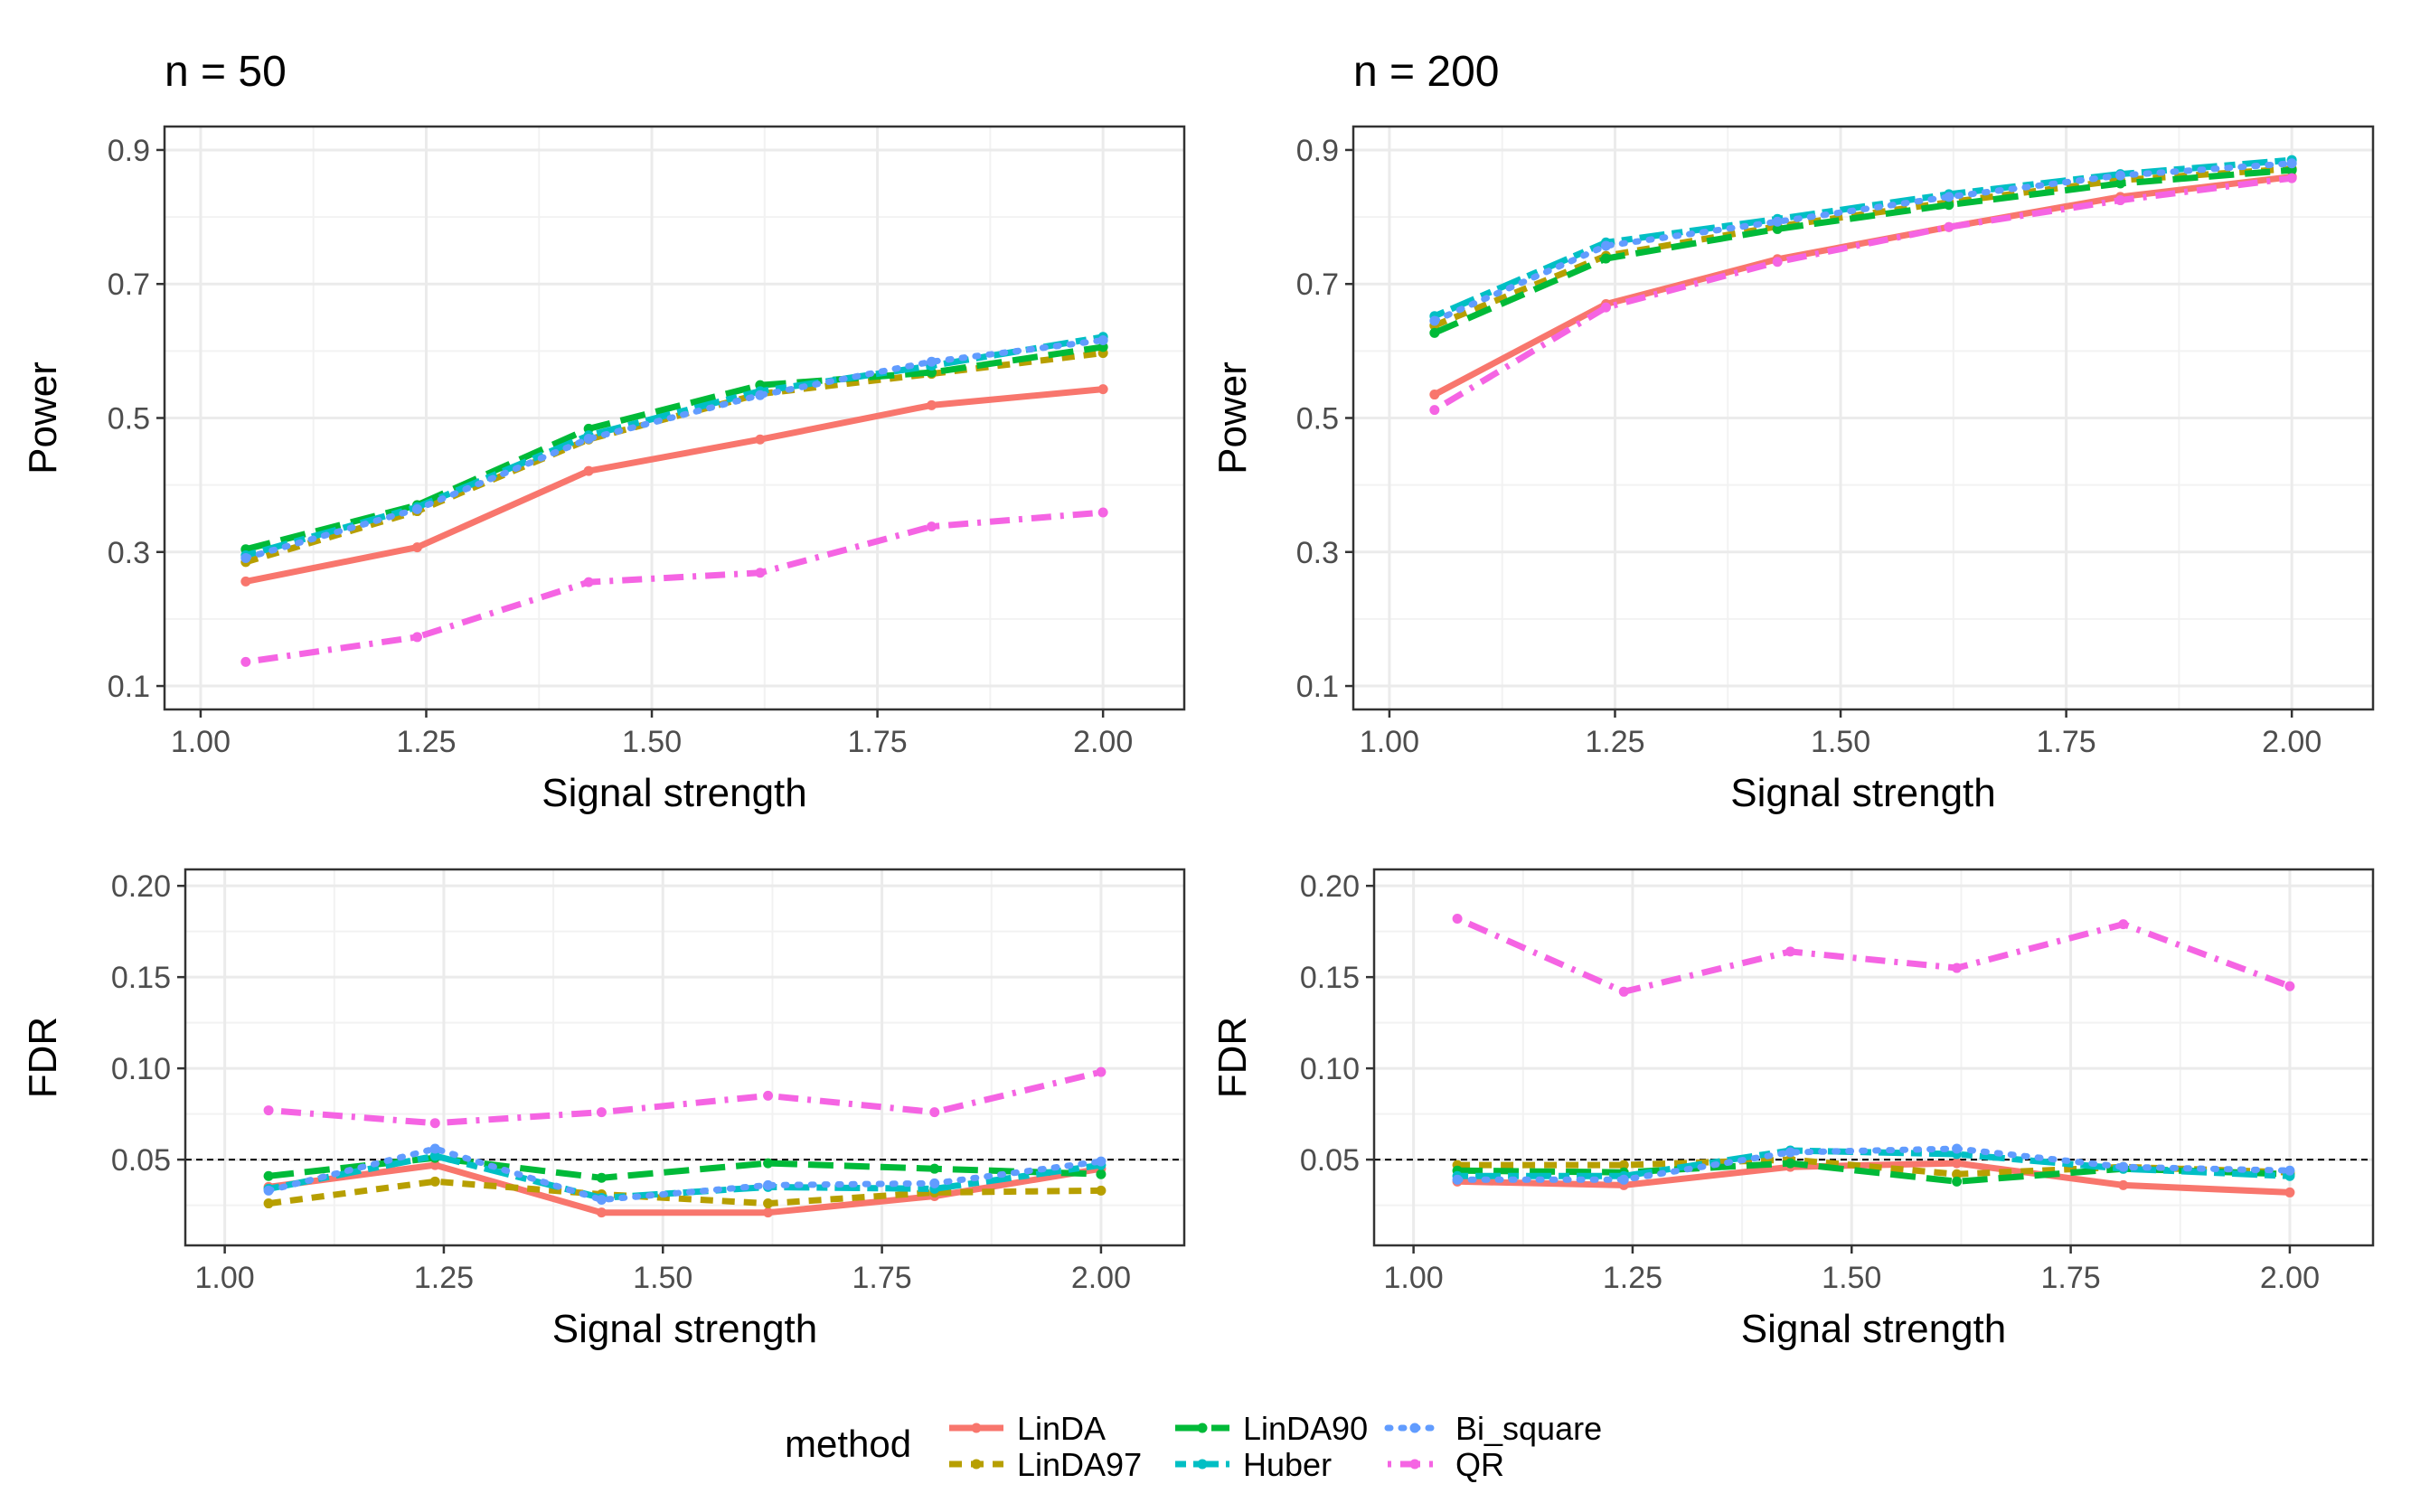 The height and width of the screenshot is (1512, 2411). What do you see at coordinates (1317, 553) in the screenshot?
I see `y-tick-label: 0.3` at bounding box center [1317, 553].